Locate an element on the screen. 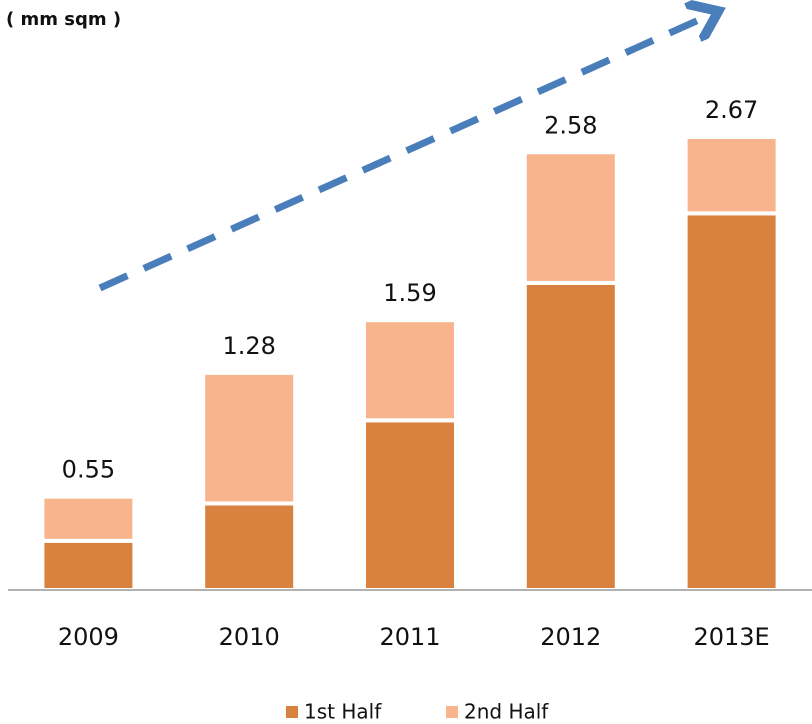  legend-label: 1st Half is located at coordinates (343, 712).